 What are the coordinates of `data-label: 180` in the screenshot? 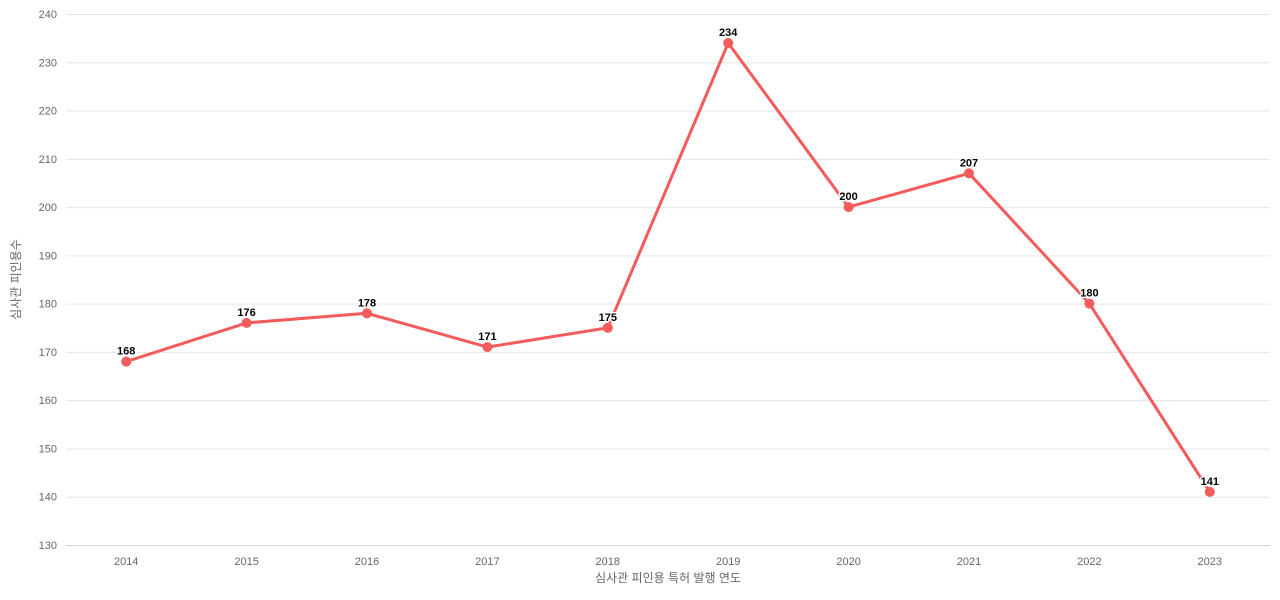 It's located at (1089, 294).